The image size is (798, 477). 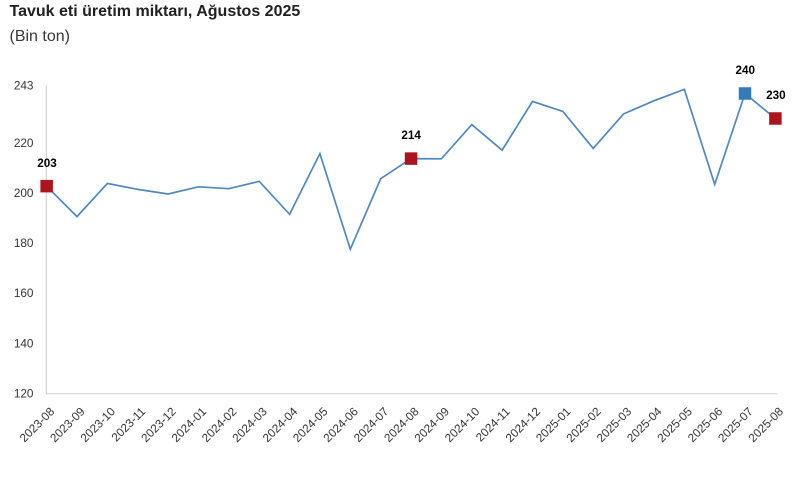 What do you see at coordinates (155, 11) in the screenshot?
I see `svg-text:Tavuk eti üretim miktarı, Ağus: Tavuk eti üretim miktarı, Ağustos 2025` at bounding box center [155, 11].